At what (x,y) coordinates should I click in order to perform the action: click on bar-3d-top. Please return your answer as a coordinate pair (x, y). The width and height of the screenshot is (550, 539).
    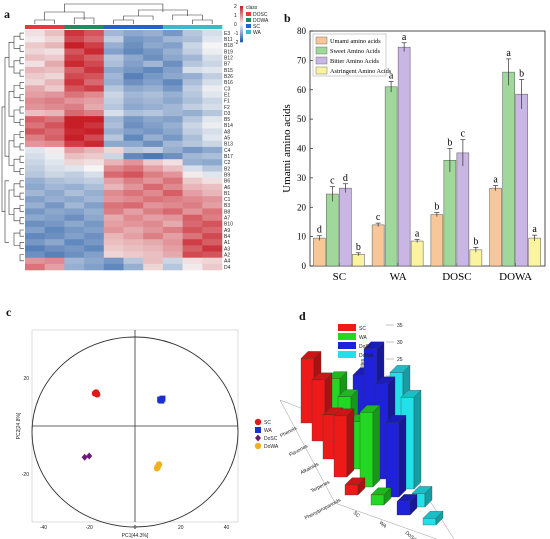
    Looking at the image, I should click on (411, 394).